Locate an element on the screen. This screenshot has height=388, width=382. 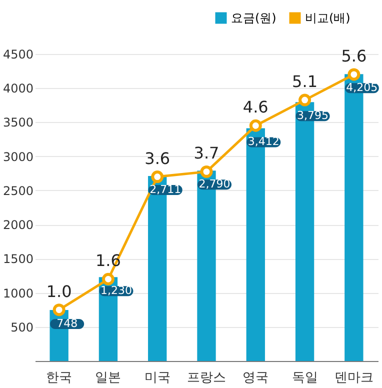
data-label: 1.0 is located at coordinates (59, 291).